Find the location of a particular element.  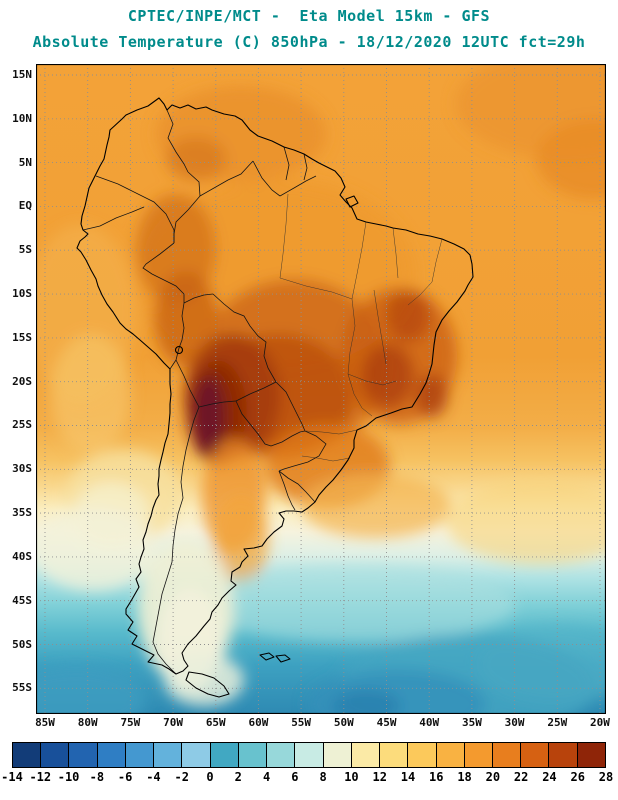

lat-label: 55S is located at coordinates (22, 688).